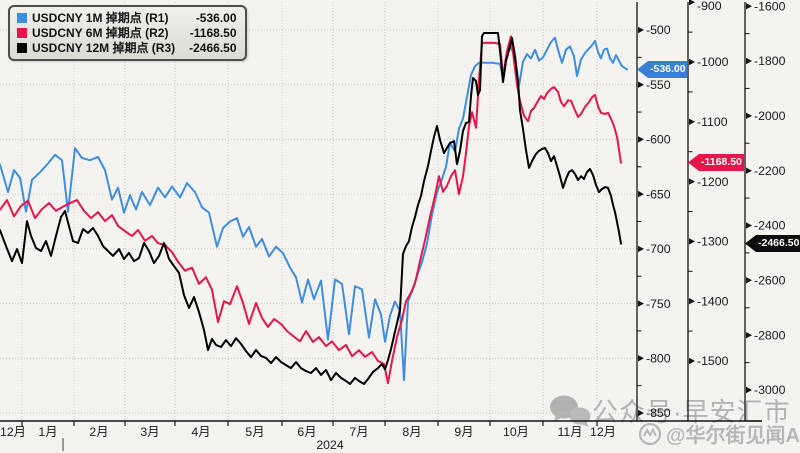 This screenshot has width=800, height=453. What do you see at coordinates (662, 69) in the screenshot?
I see `last-value-badge-1m: -536.00` at bounding box center [662, 69].